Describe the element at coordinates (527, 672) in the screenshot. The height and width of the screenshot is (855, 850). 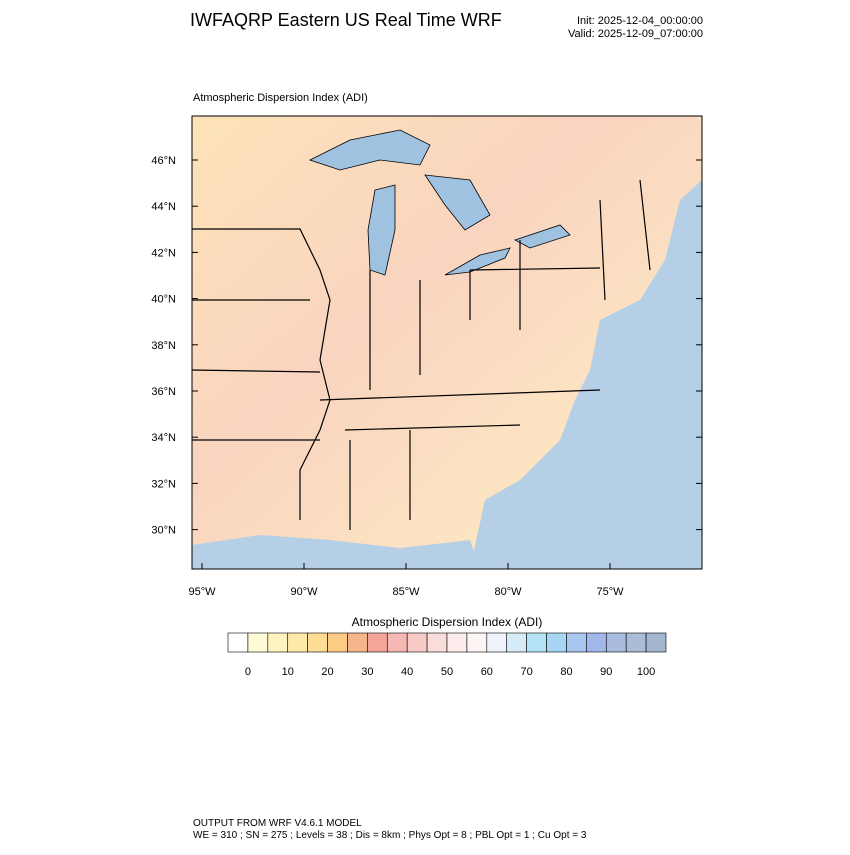
I see `colorbar-label: 70` at that location.